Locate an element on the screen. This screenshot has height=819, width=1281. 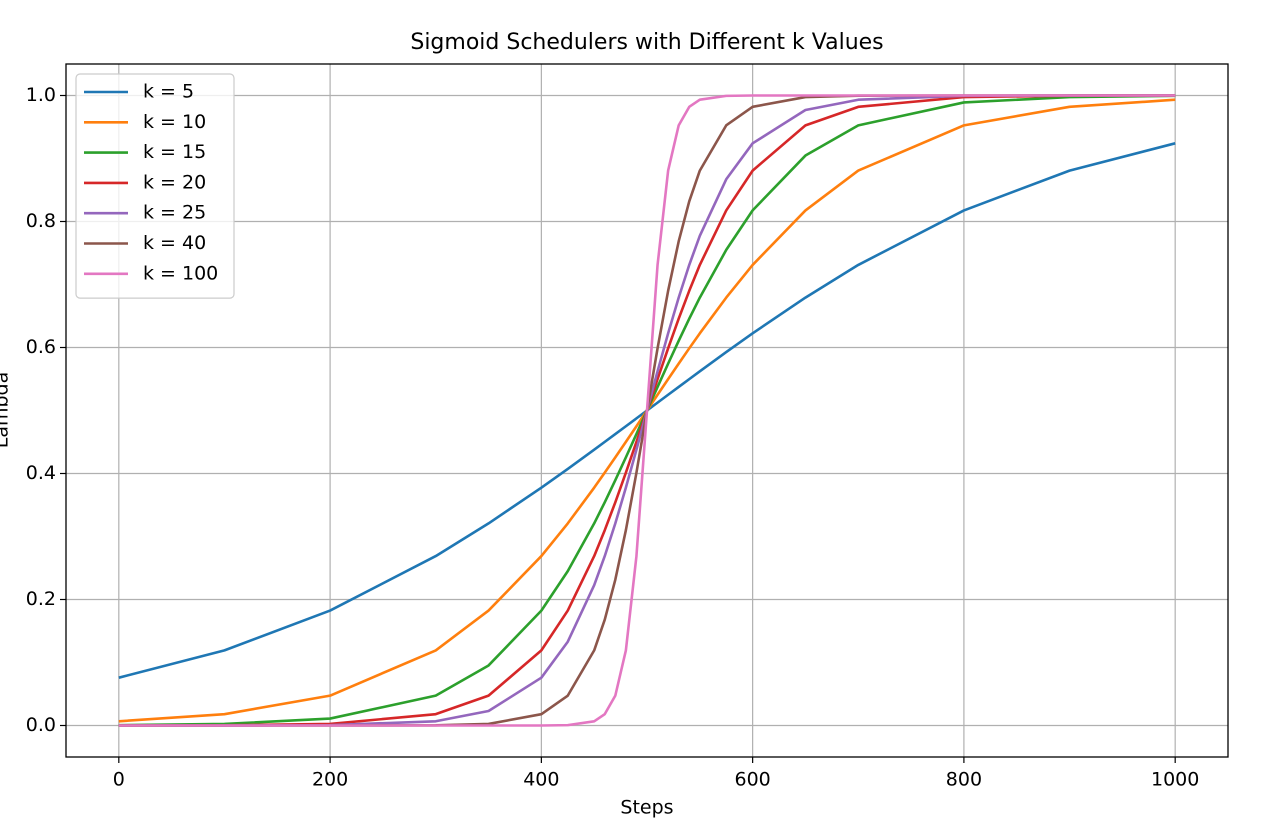
x-tick-label: 800 is located at coordinates (964, 780).